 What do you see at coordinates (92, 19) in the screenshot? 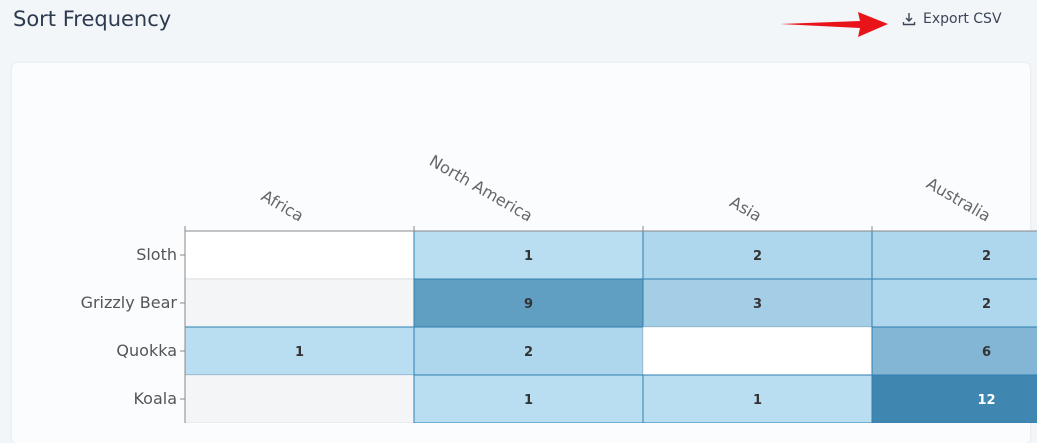
I see `page-title: Sort Frequency` at bounding box center [92, 19].